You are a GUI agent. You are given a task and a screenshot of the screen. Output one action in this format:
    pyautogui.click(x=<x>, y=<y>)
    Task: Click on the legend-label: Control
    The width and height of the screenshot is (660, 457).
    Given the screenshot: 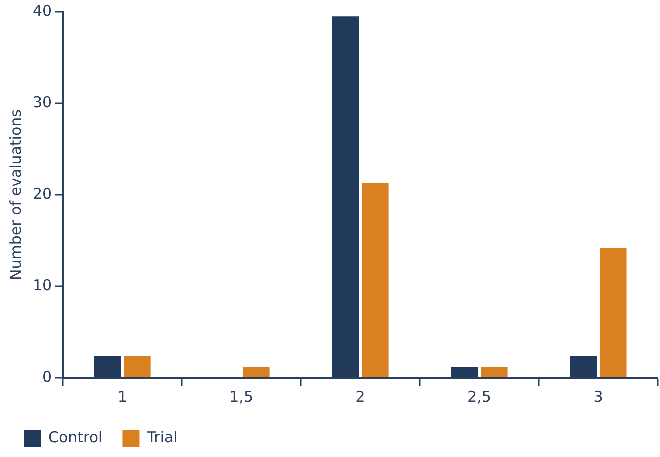 What is the action you would take?
    pyautogui.click(x=75, y=437)
    